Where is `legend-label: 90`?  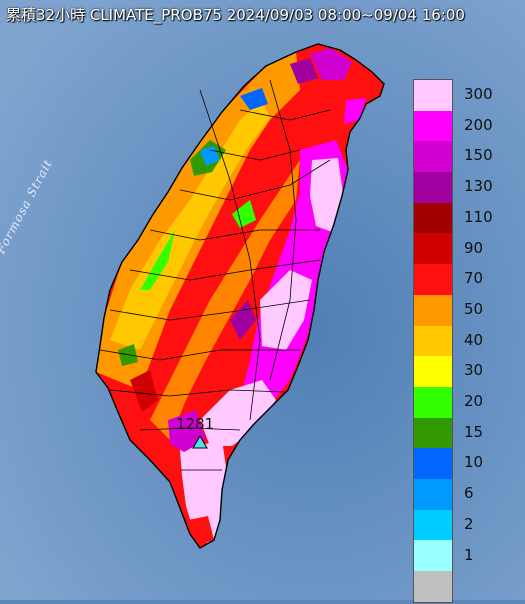 legend-label: 90 is located at coordinates (474, 247).